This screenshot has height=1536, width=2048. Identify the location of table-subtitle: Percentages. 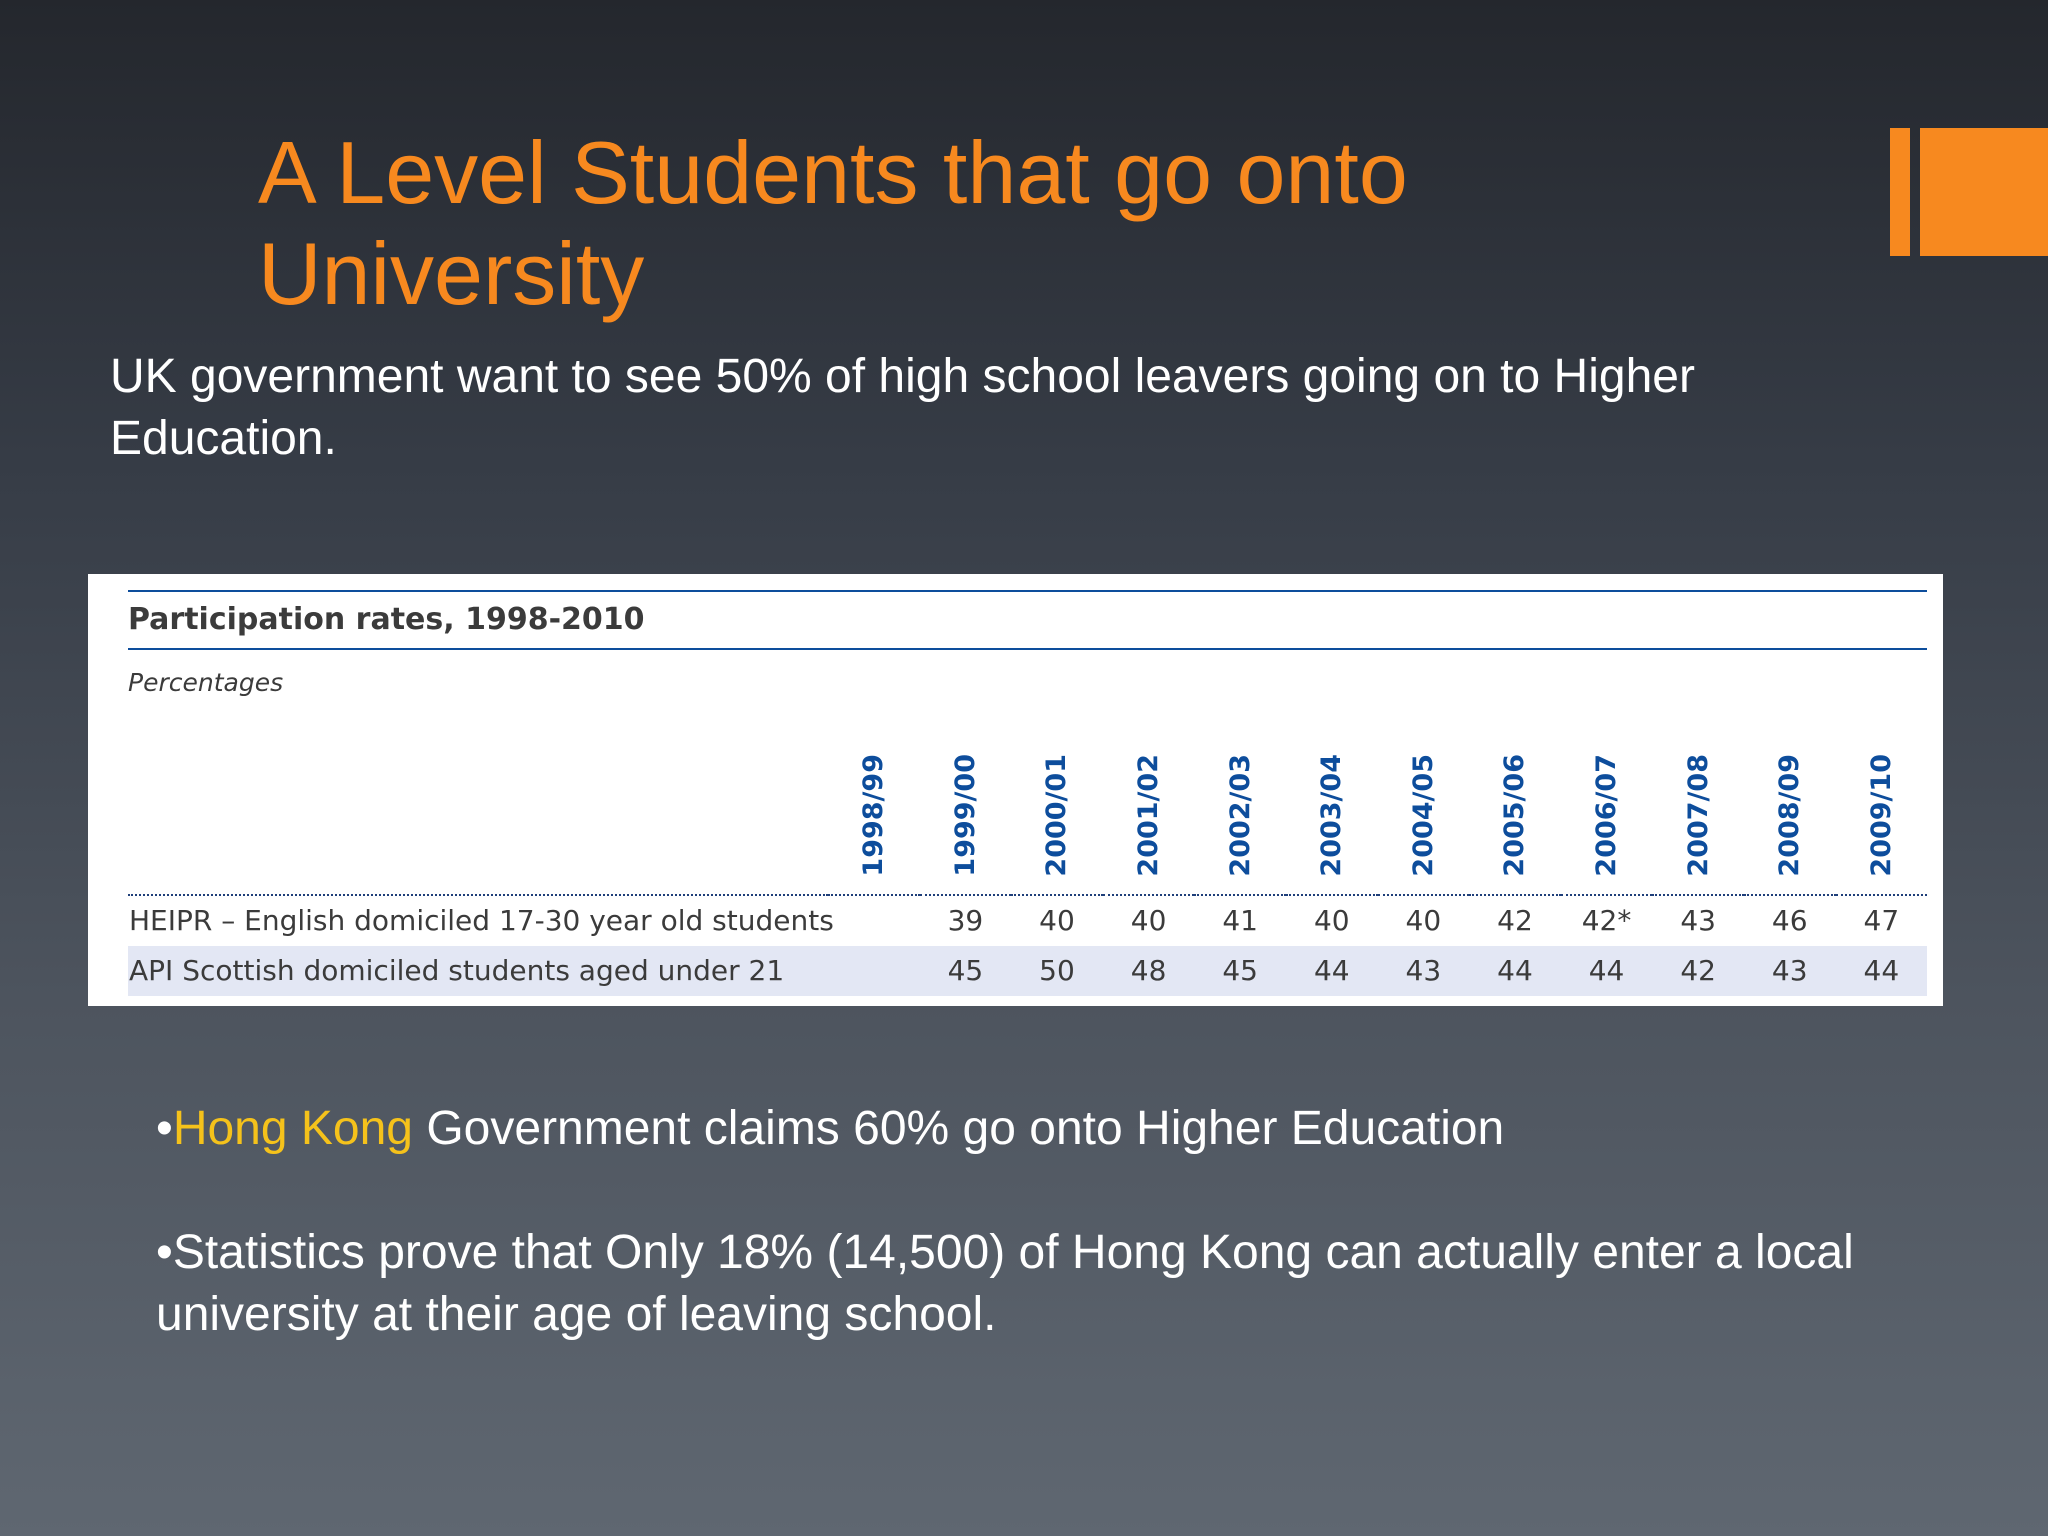
(206, 682).